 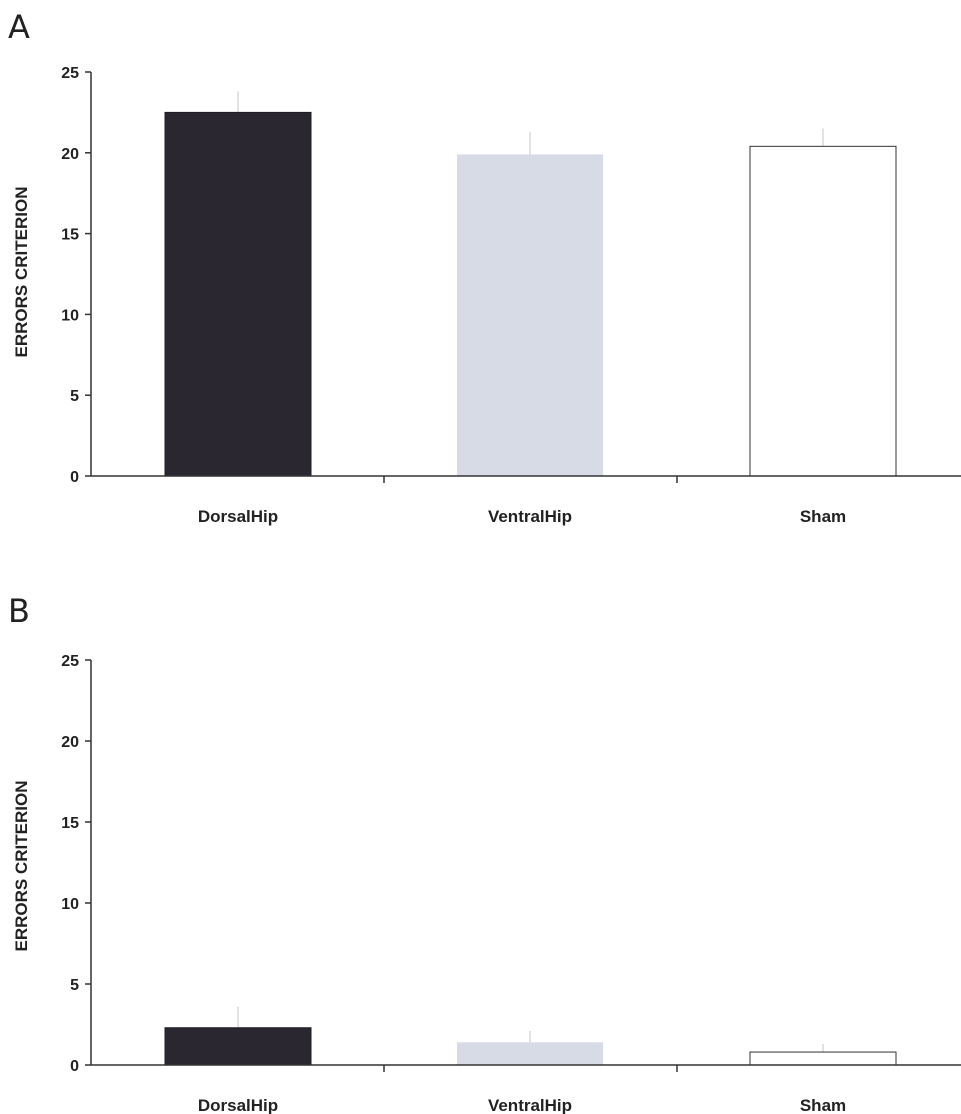 What do you see at coordinates (19, 611) in the screenshot?
I see `panel-letter-b: B` at bounding box center [19, 611].